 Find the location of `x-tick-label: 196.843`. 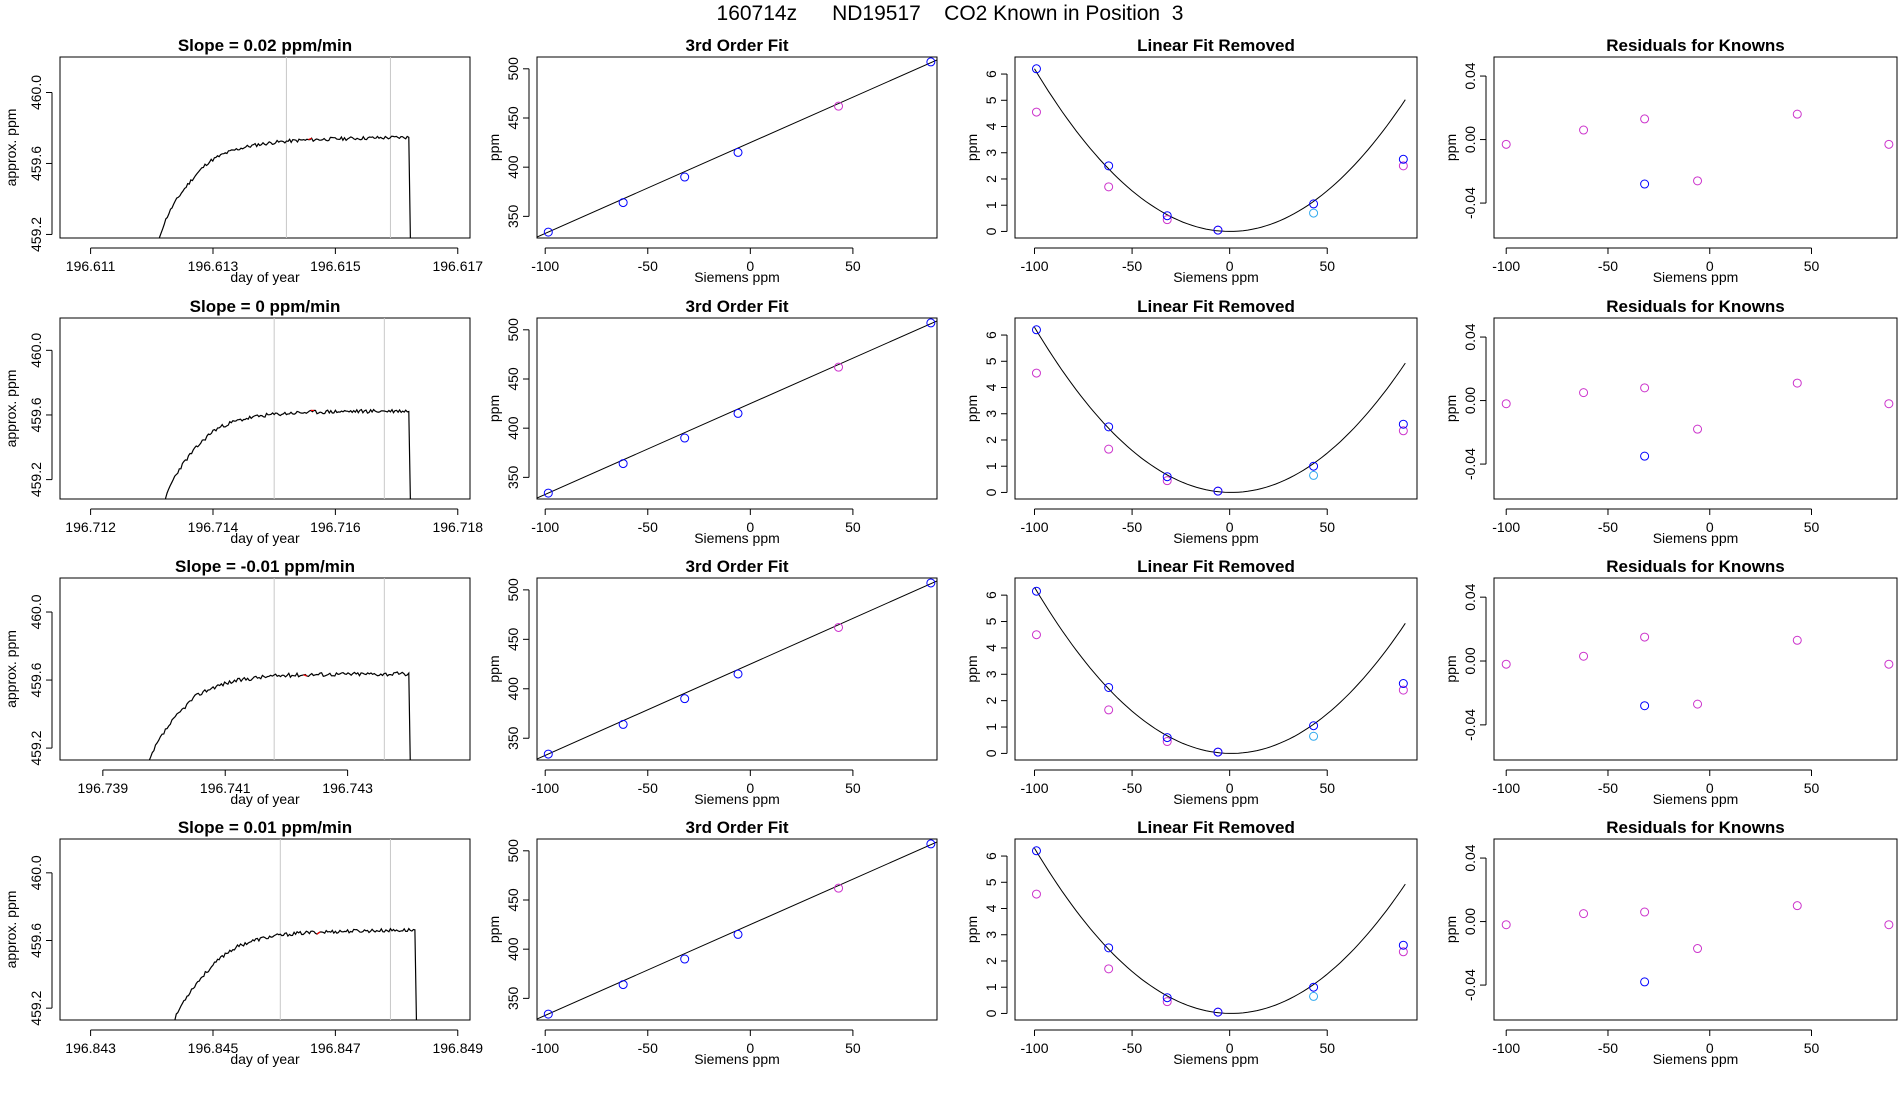

x-tick-label: 196.843 is located at coordinates (90, 1048).